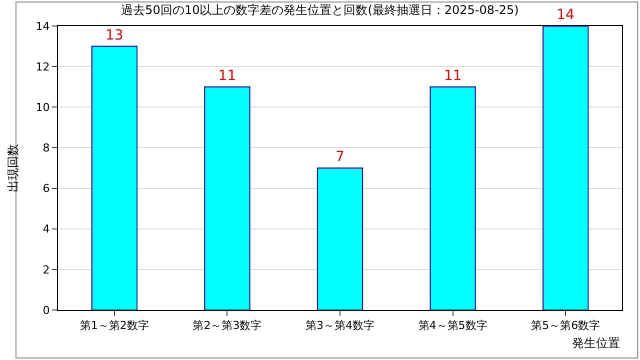  What do you see at coordinates (43, 26) in the screenshot?
I see `y-tick-label: 14` at bounding box center [43, 26].